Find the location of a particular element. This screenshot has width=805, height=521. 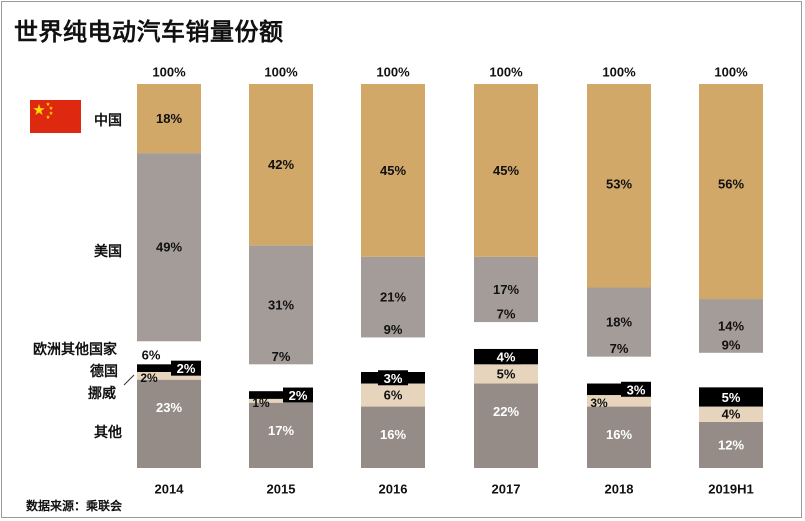

bar-usa-2018 is located at coordinates (619, 322).